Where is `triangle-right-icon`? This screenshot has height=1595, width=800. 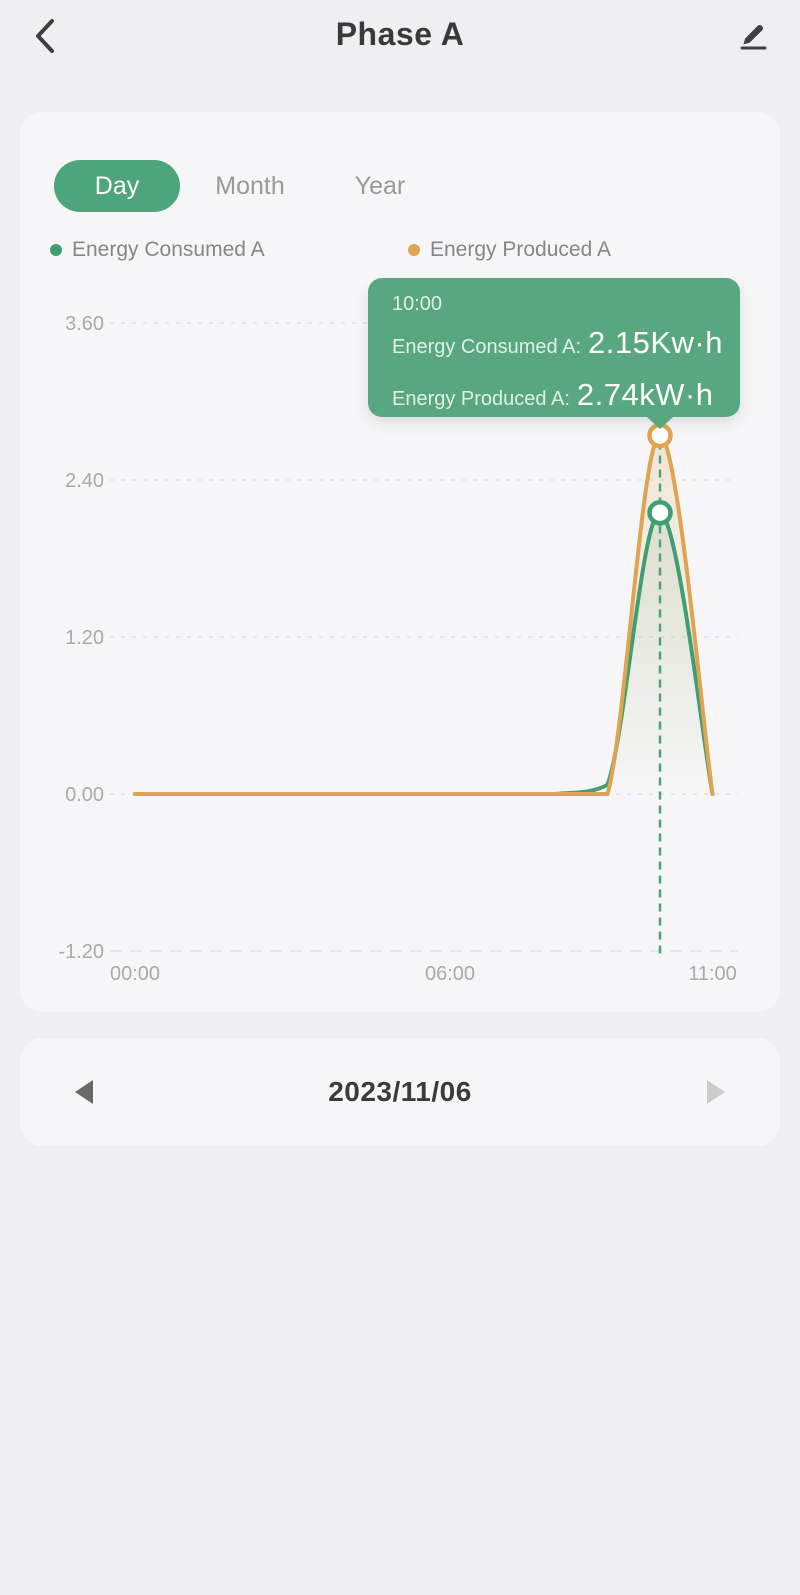
triangle-right-icon is located at coordinates (716, 1092).